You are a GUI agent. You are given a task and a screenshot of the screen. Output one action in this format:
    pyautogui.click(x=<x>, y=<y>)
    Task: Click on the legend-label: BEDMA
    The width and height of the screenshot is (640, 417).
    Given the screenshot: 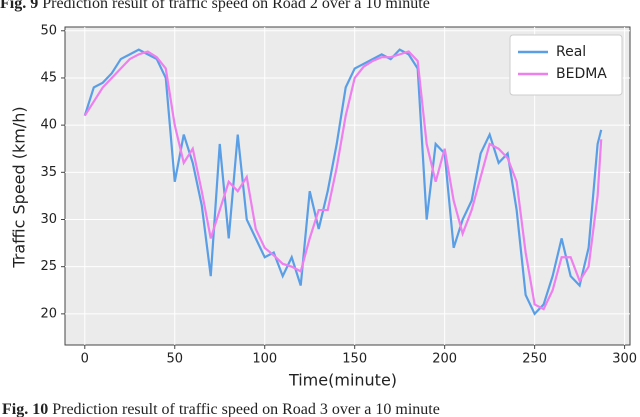 What is the action you would take?
    pyautogui.click(x=581, y=74)
    